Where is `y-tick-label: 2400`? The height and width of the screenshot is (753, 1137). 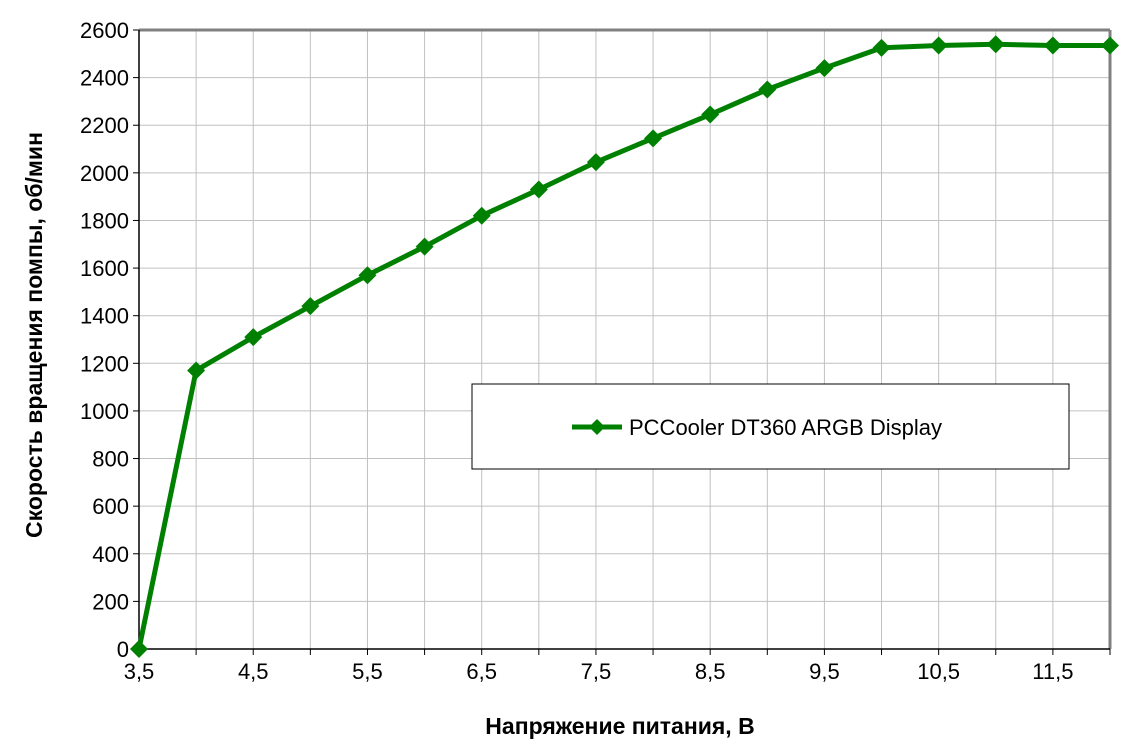
y-tick-label: 2400 is located at coordinates (104, 78).